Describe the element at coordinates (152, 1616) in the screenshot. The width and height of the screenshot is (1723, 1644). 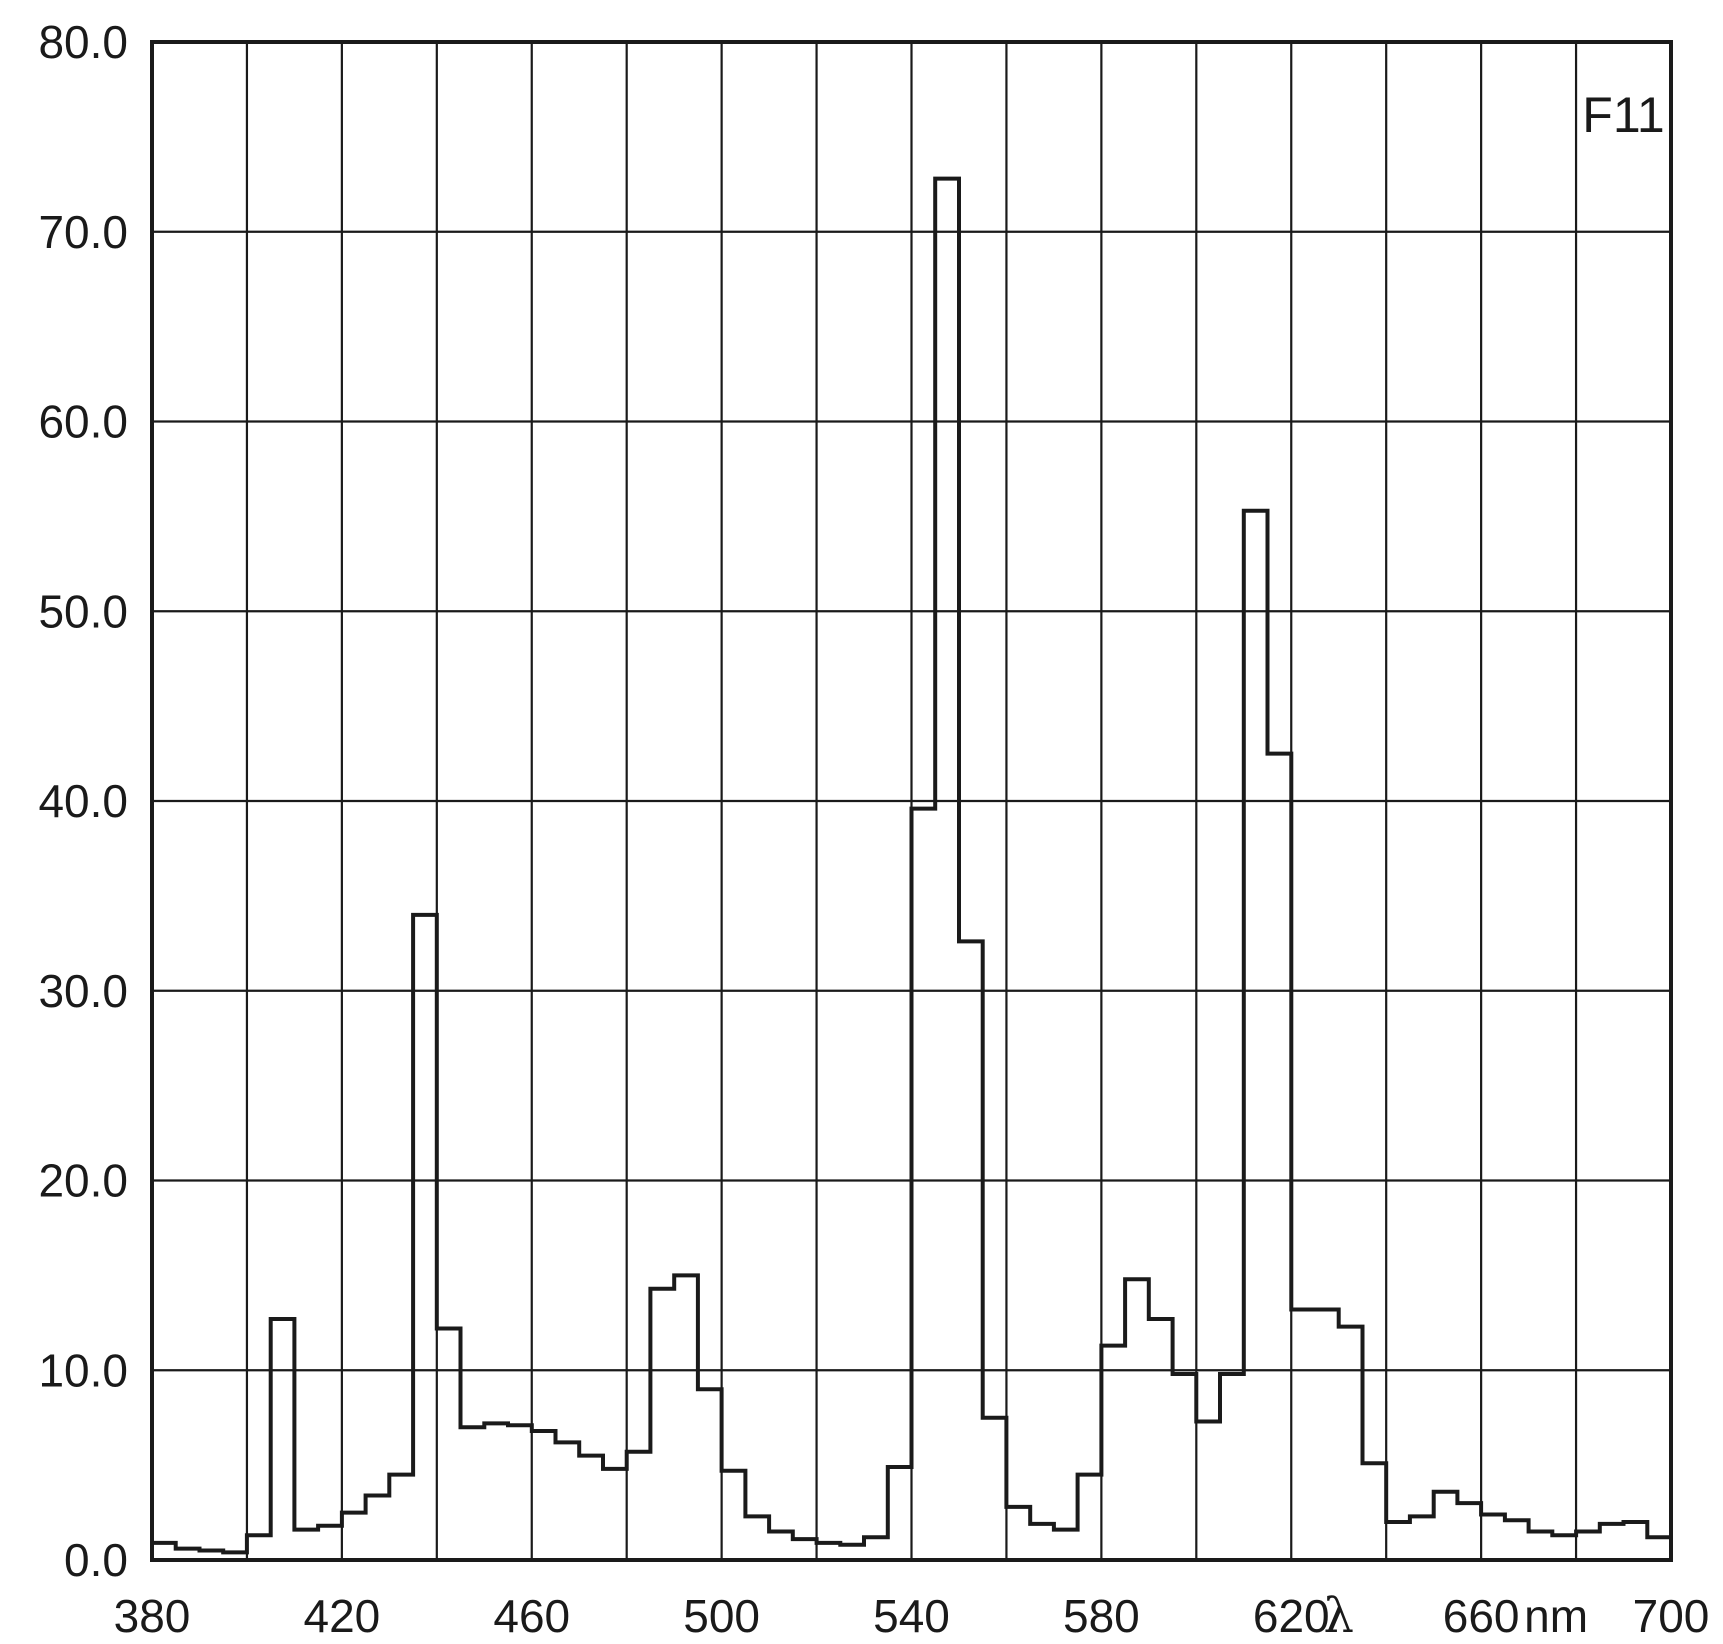
I see `x-tick-label: 380` at that location.